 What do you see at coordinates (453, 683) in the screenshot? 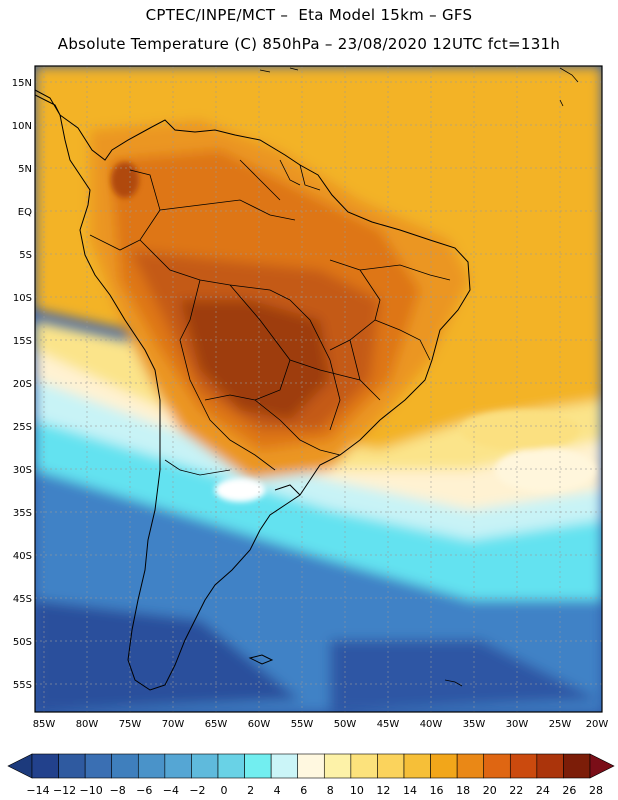
I see `south-georgia` at bounding box center [453, 683].